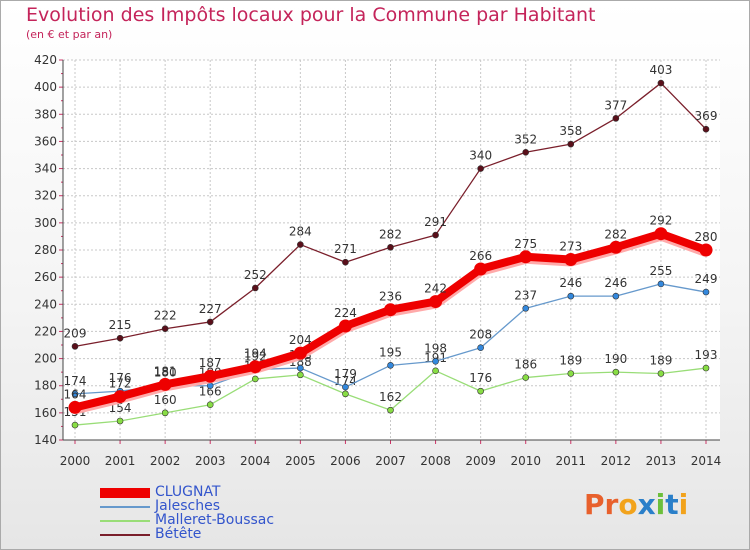  Describe the element at coordinates (660, 221) in the screenshot. I see `data-label: 292` at that location.